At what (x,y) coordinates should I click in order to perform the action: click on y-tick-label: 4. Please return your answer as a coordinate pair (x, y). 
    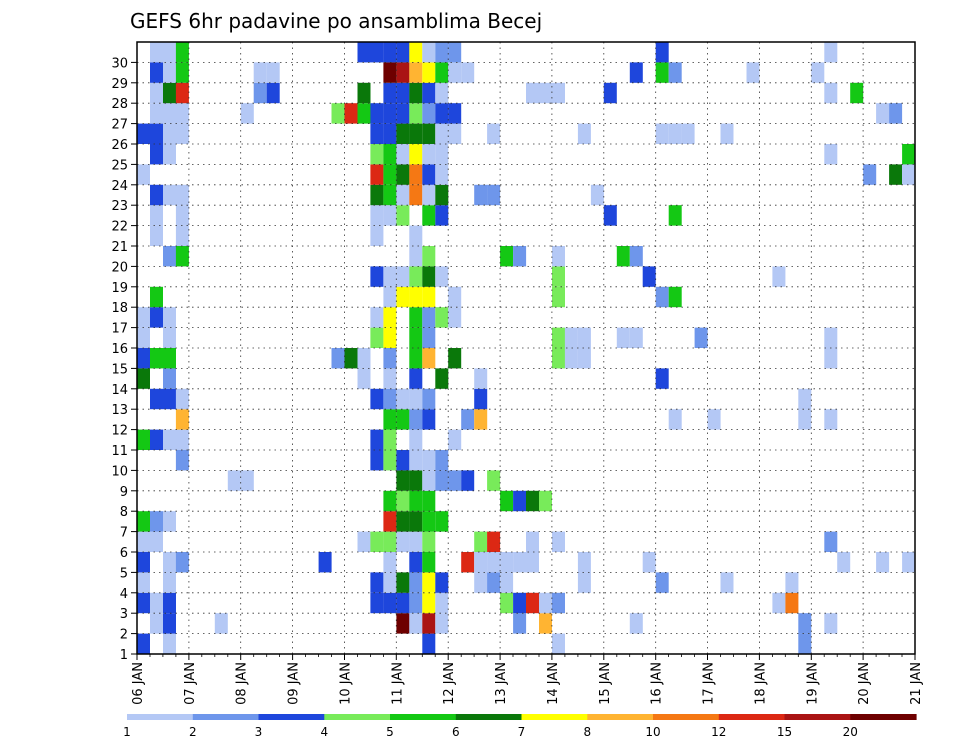
    Looking at the image, I should click on (124, 594).